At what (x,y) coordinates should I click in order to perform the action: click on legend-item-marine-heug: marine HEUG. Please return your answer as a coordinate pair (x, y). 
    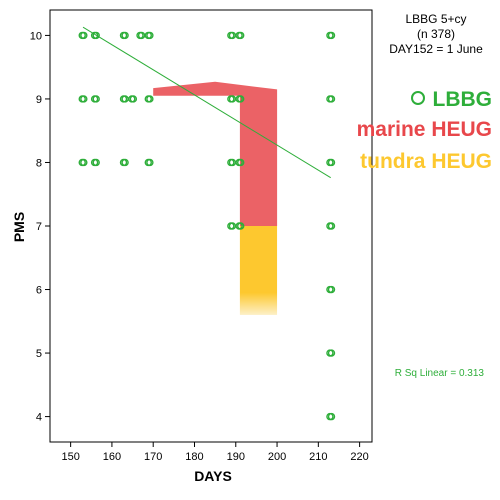
    Looking at the image, I should click on (424, 130).